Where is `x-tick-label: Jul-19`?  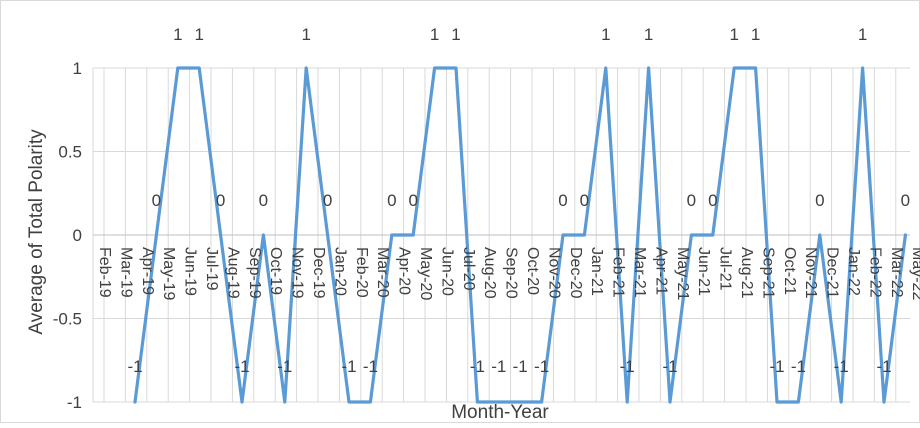 x-tick-label: Jul-19 is located at coordinates (211, 269).